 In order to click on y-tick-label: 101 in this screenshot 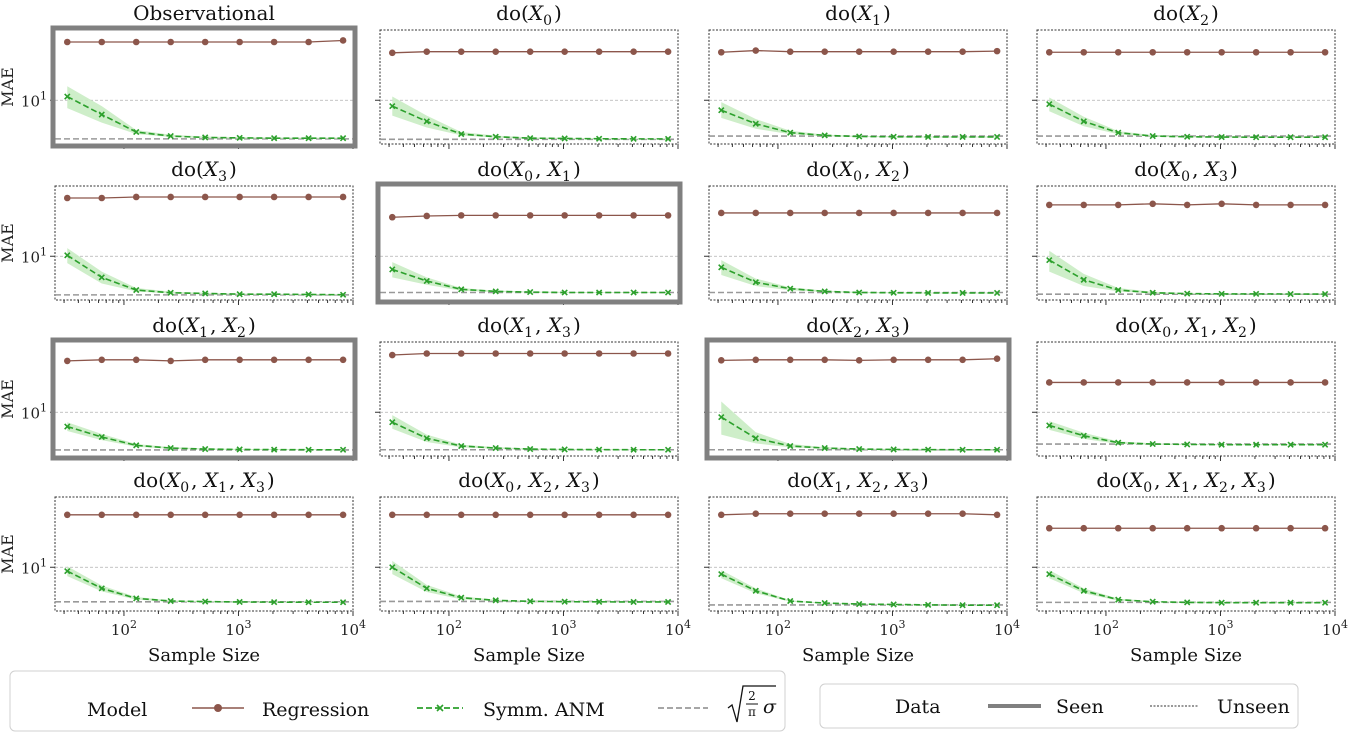, I will do `click(34, 566)`.